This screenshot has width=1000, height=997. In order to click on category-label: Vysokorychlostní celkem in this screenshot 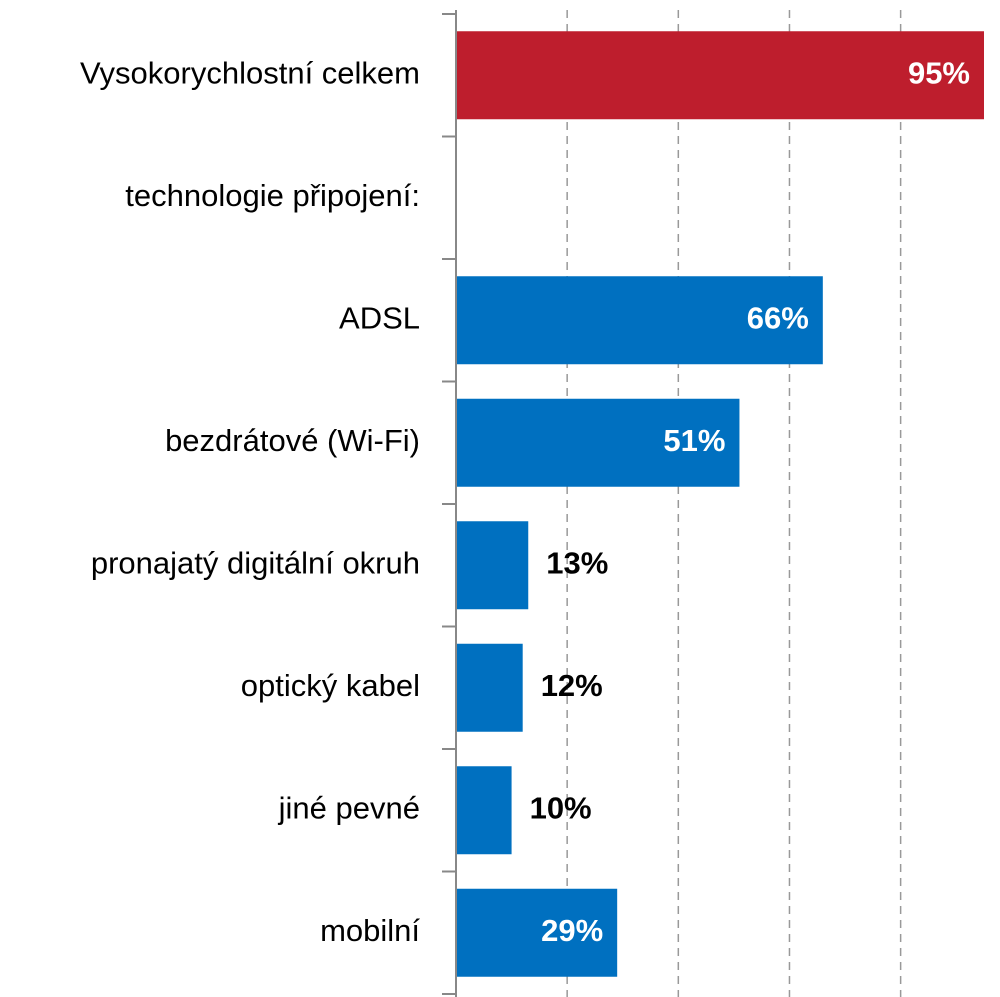, I will do `click(250, 72)`.